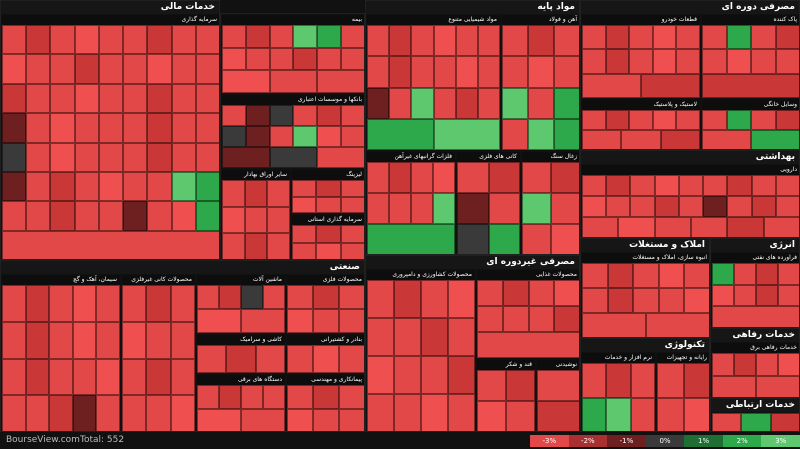  I want to click on subsector-tile: کاشی و سرامیک, so click(241, 354).